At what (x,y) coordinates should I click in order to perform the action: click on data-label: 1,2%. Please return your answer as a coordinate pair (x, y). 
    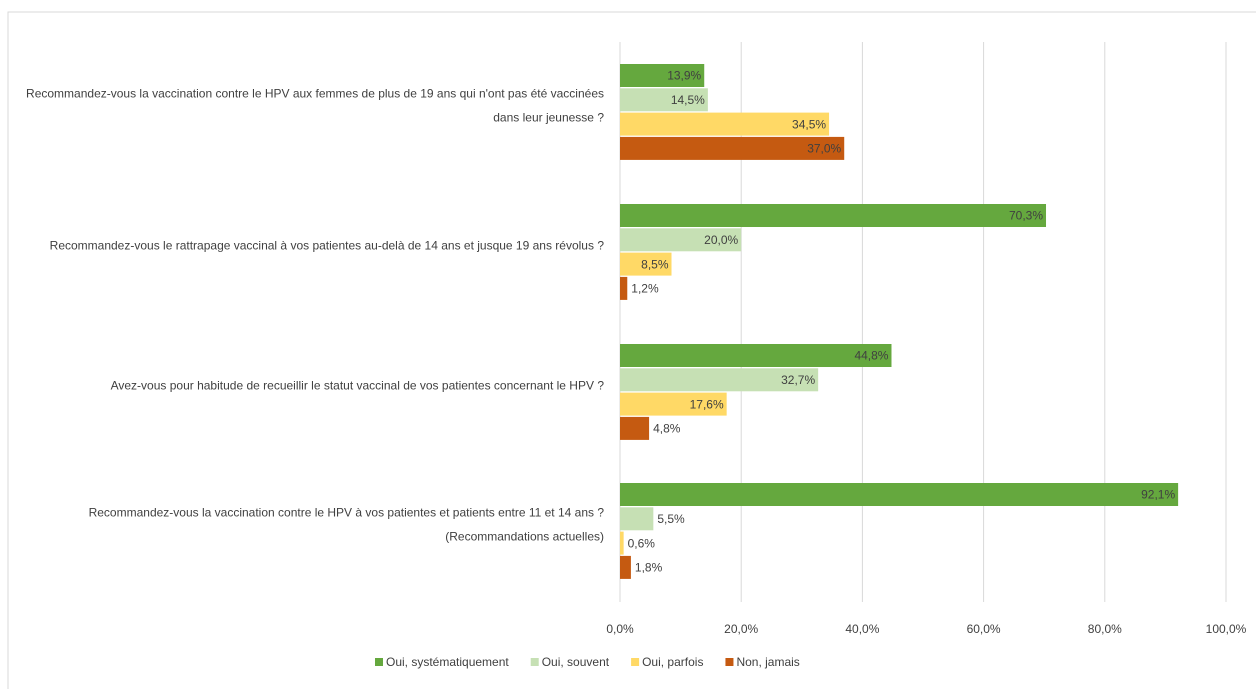
    Looking at the image, I should click on (645, 289).